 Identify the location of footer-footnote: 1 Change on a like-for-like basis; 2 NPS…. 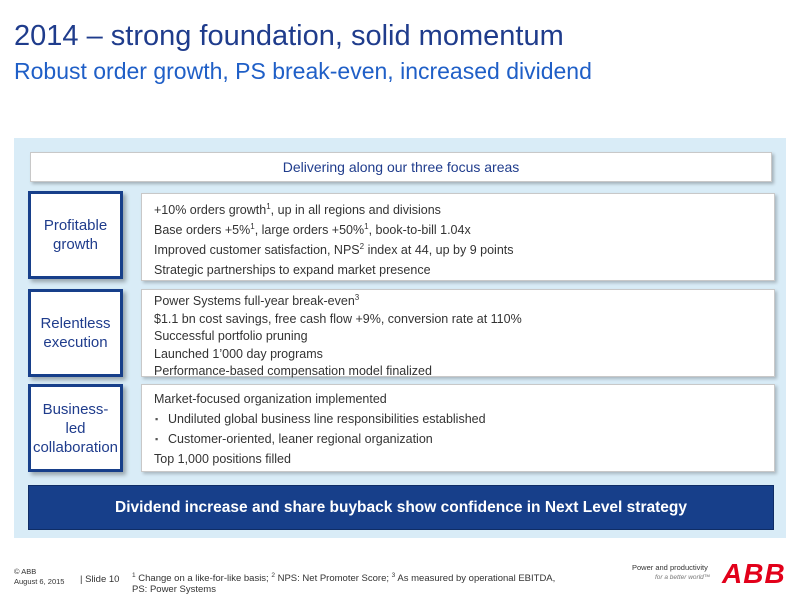
(344, 583).